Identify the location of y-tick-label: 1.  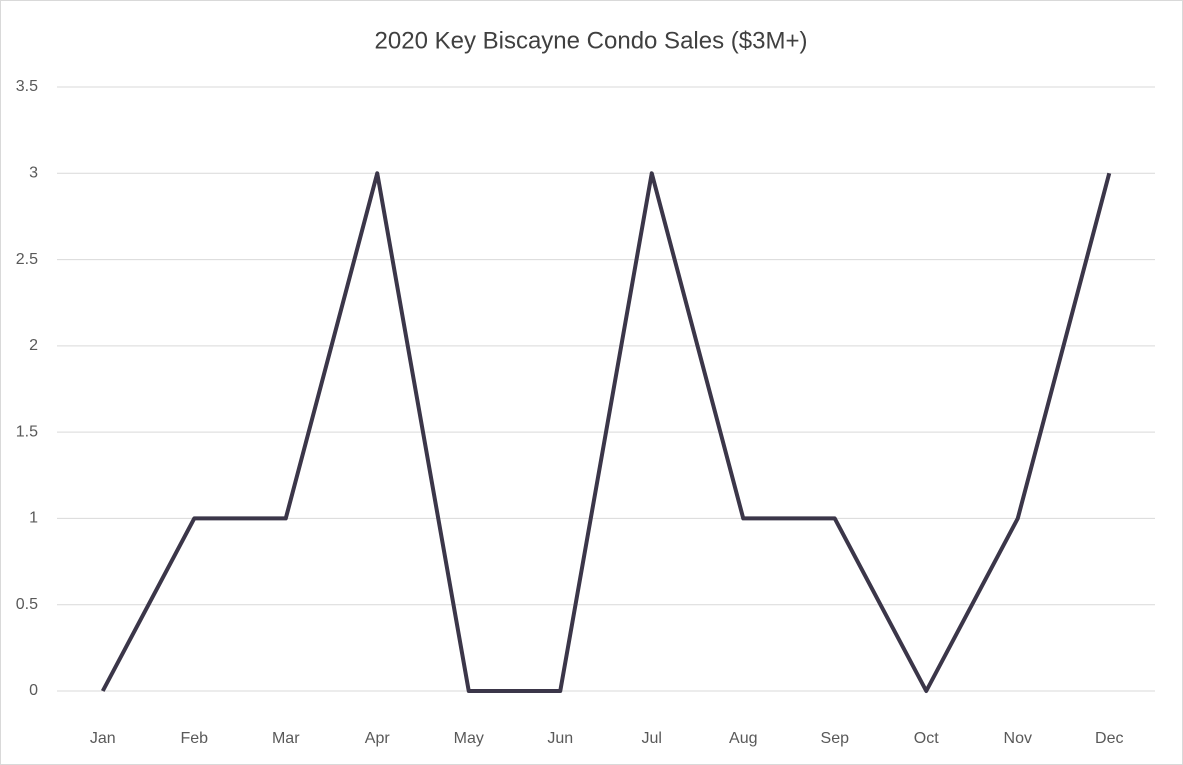
(33, 518).